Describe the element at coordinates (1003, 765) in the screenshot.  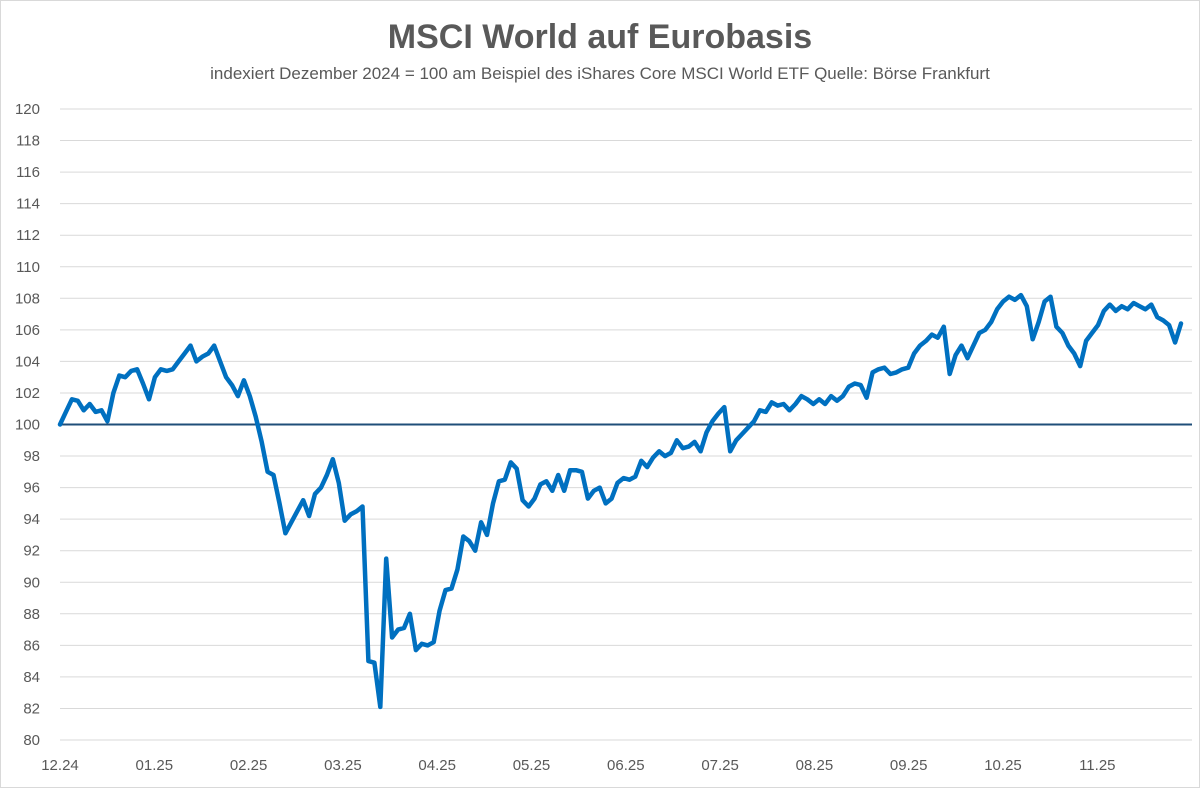
I see `x-tick-label: 10.25` at that location.